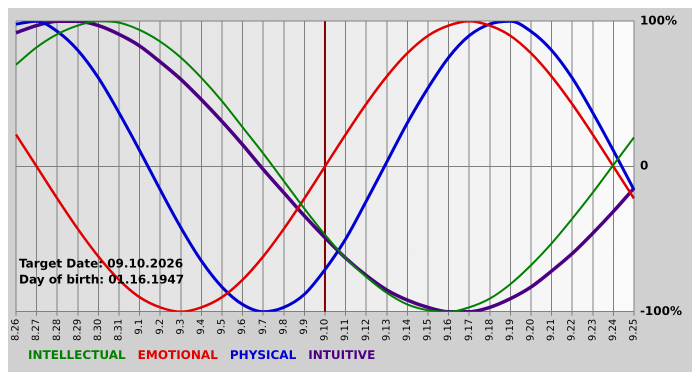  Describe the element at coordinates (407, 329) in the screenshot. I see `x-tick-label: 9.14` at that location.